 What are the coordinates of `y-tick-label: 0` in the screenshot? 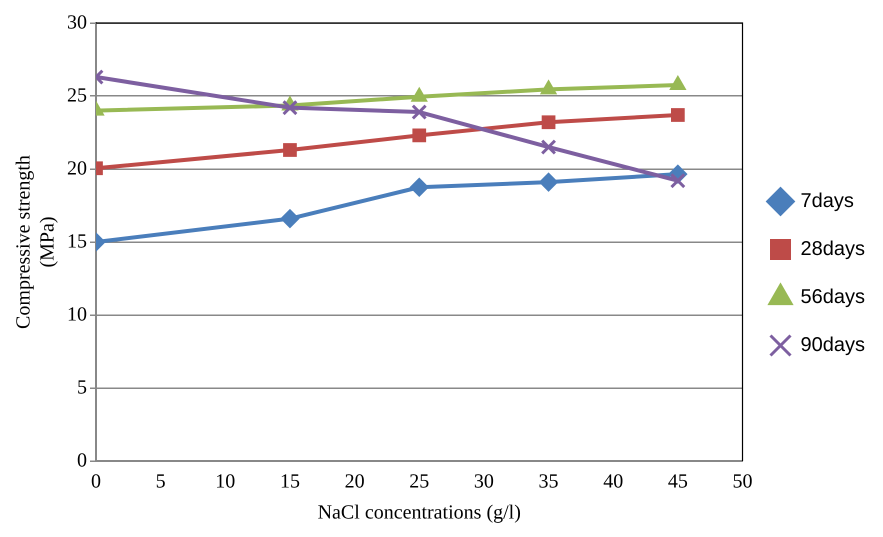 It's located at (82, 460).